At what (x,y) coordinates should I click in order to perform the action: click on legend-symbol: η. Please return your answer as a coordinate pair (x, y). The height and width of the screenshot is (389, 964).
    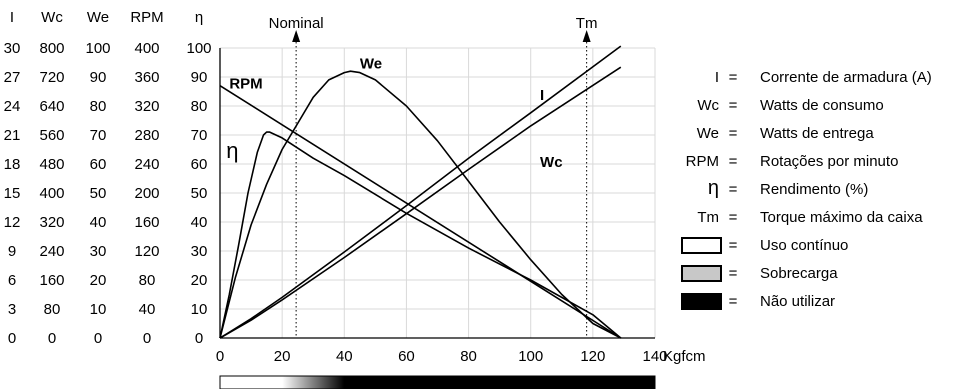
    Looking at the image, I should click on (713, 188).